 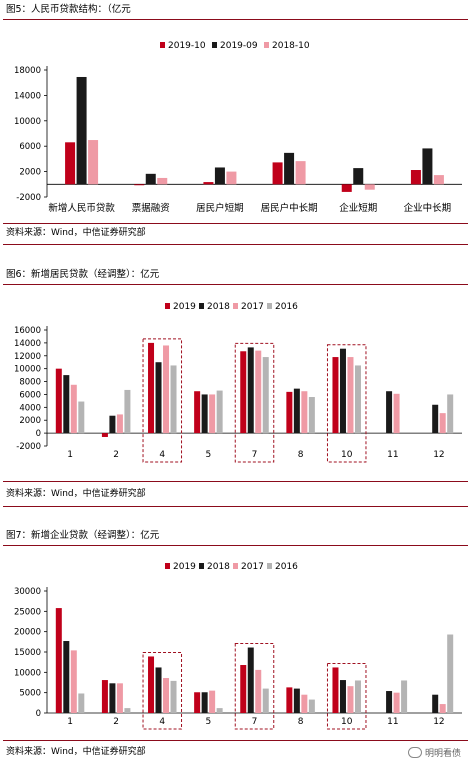 I want to click on x-tick-label: 2, so click(x=116, y=455).